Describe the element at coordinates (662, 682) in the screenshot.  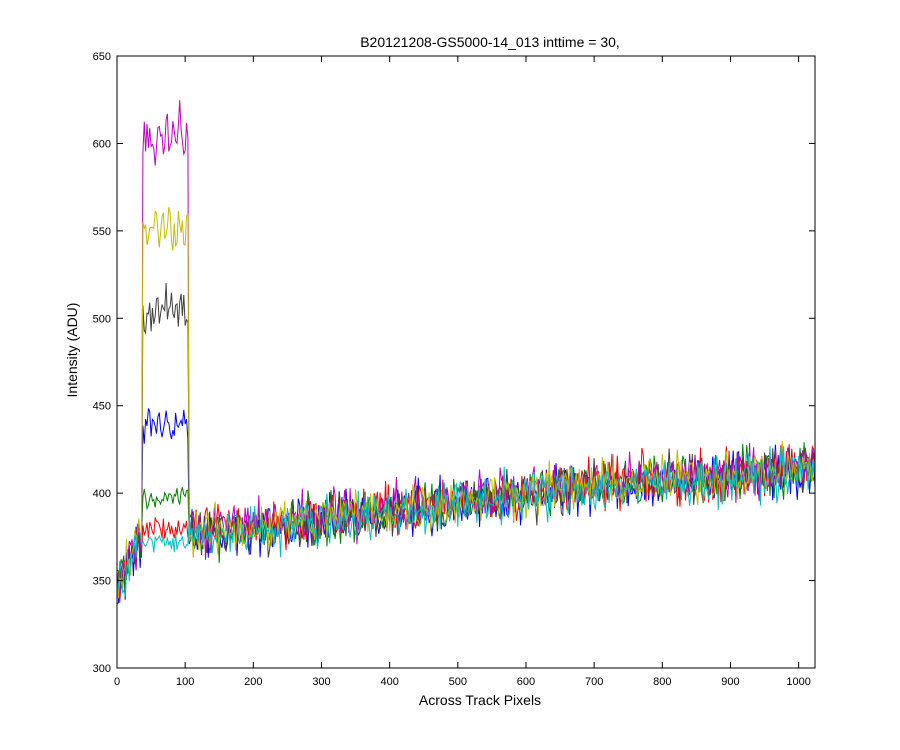
I see `x-tick-label: 800` at that location.